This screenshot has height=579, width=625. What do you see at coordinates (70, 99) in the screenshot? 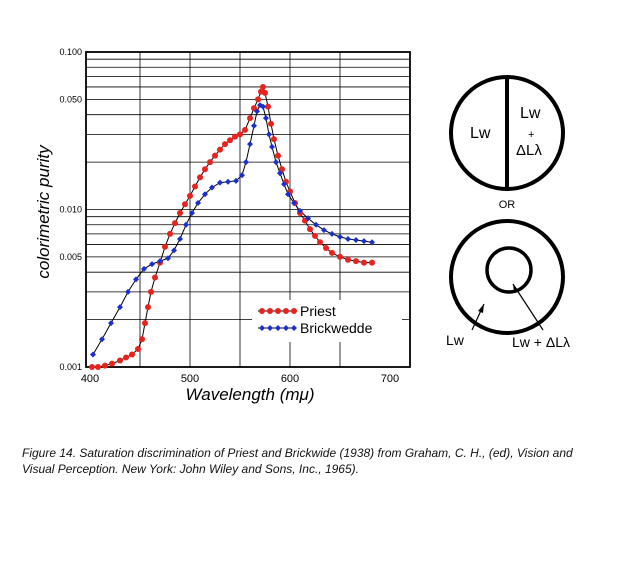
I see `y-tick-label: 0.050` at bounding box center [70, 99].